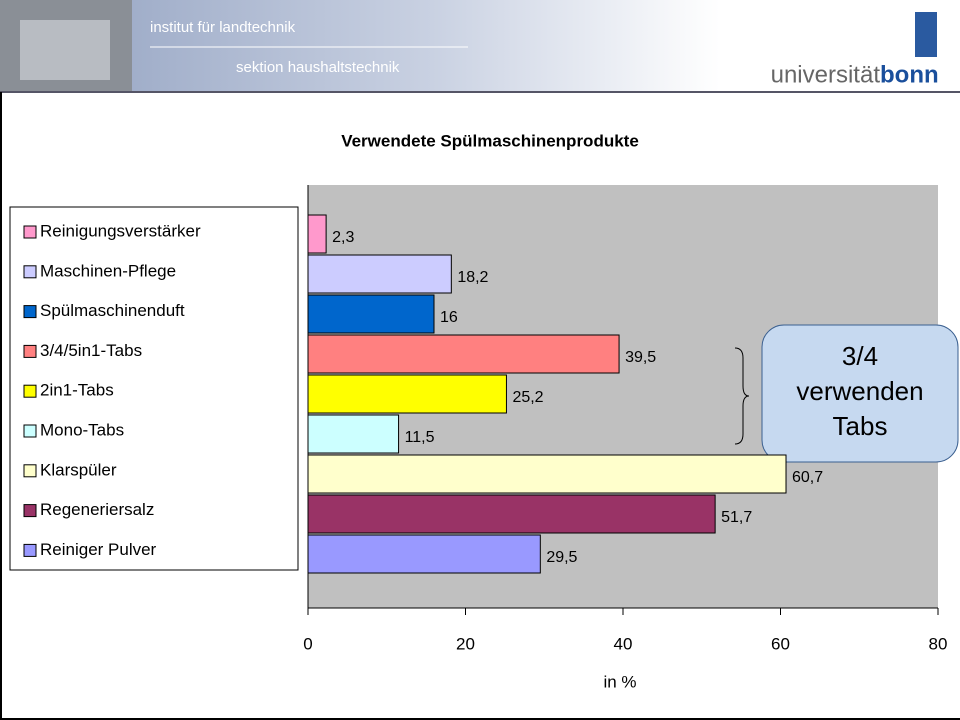 Image resolution: width=960 pixels, height=720 pixels. I want to click on legend-label: Maschinen-Pflege, so click(108, 270).